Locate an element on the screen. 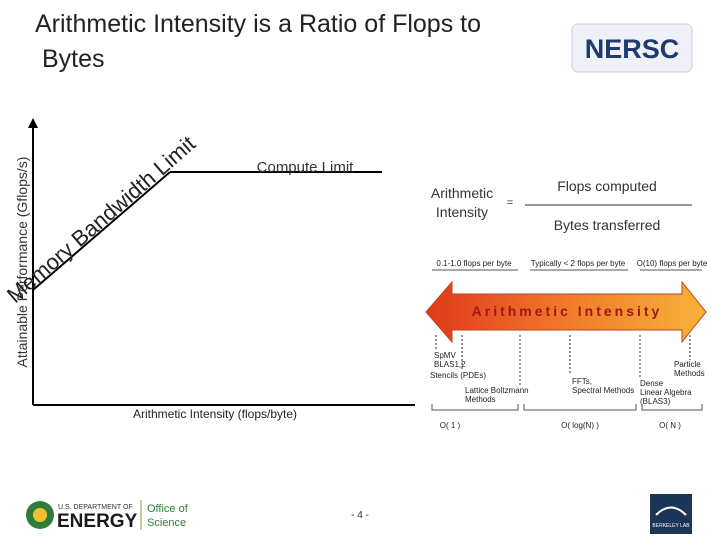 The image size is (720, 540). office: Science is located at coordinates (166, 523).